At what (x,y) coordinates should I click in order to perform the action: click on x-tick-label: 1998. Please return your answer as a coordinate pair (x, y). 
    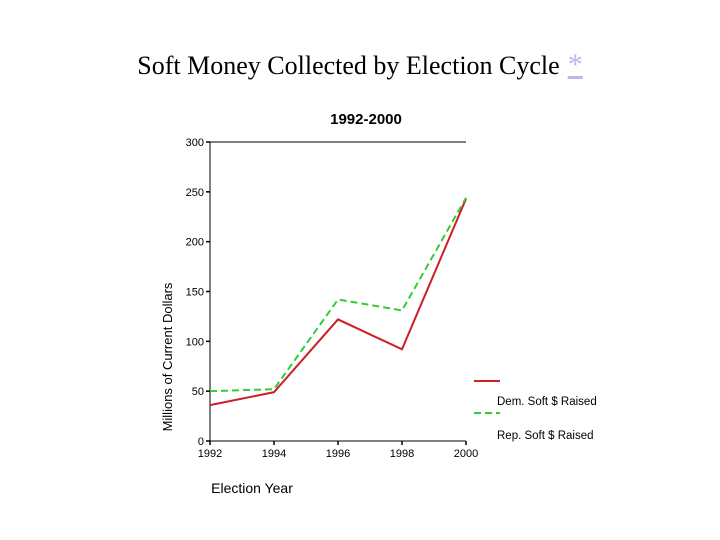
    Looking at the image, I should click on (402, 454).